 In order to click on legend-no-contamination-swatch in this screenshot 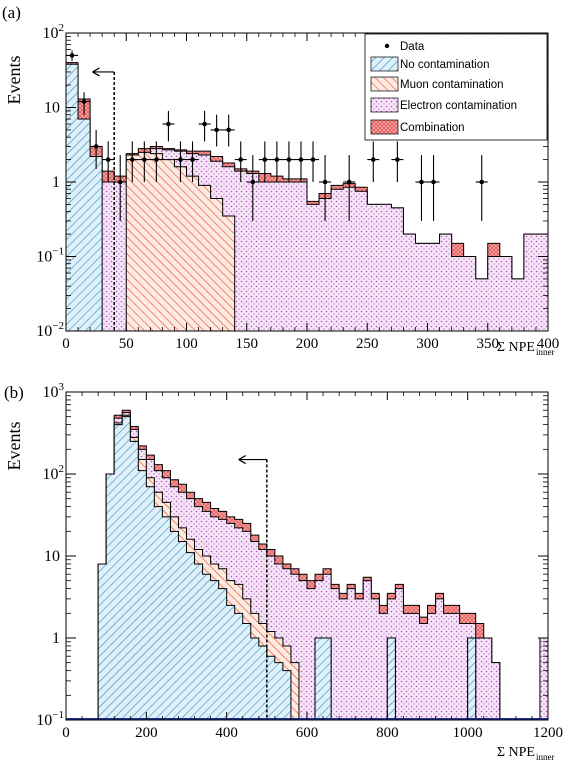, I will do `click(384, 64)`.